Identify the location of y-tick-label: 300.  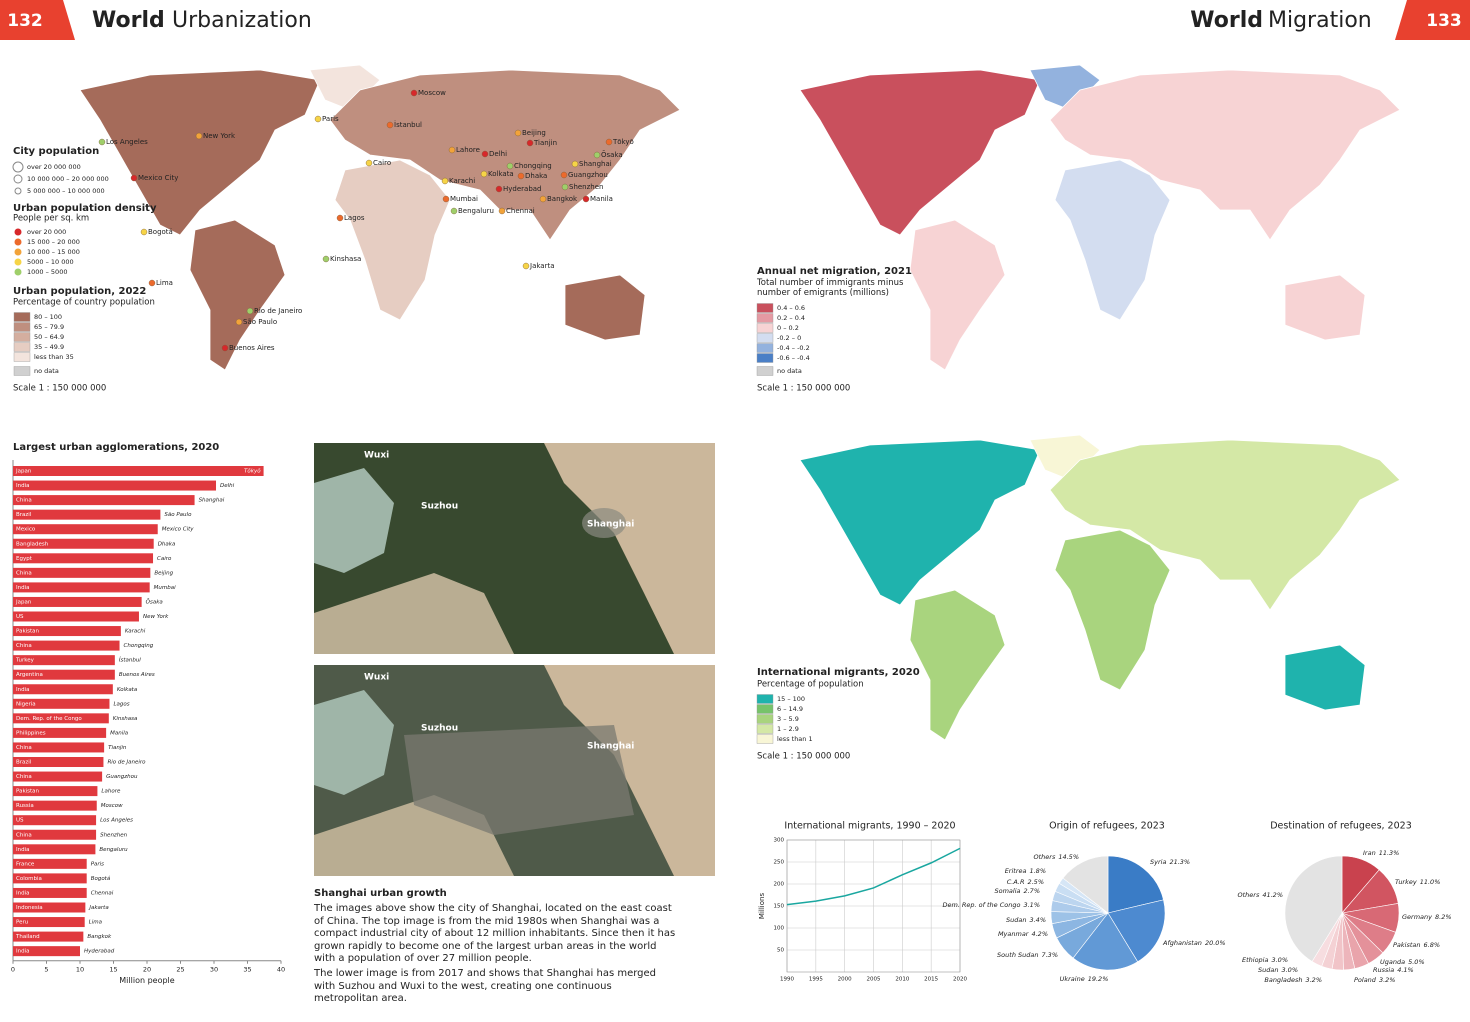
(779, 841).